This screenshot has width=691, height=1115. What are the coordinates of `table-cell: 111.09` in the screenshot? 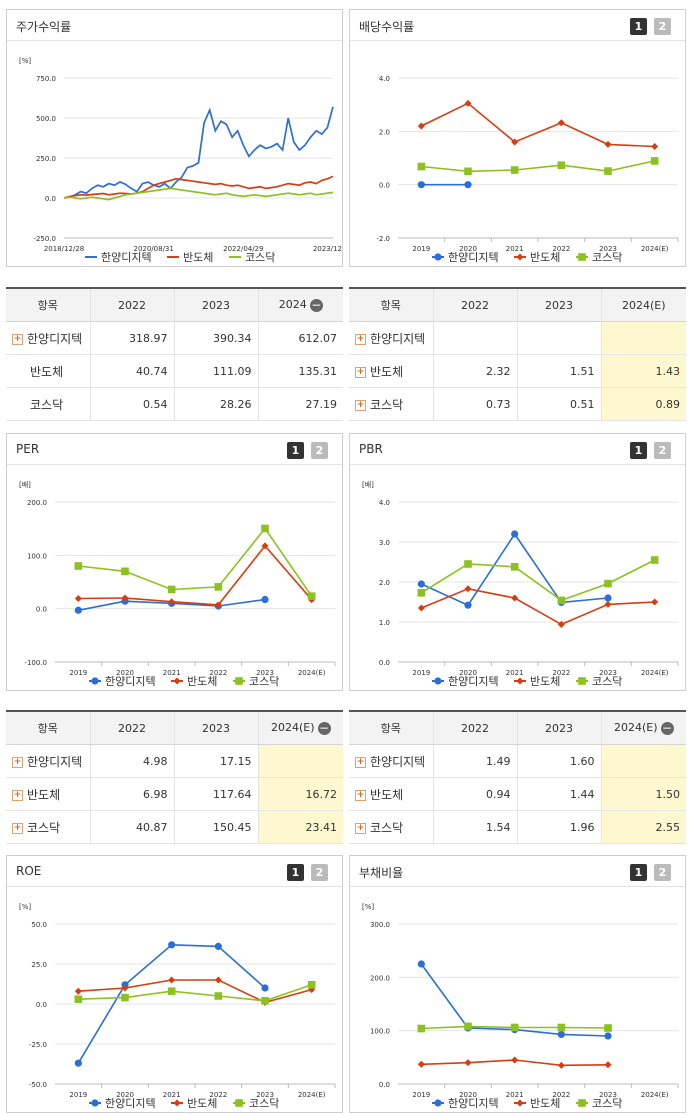 It's located at (215, 371).